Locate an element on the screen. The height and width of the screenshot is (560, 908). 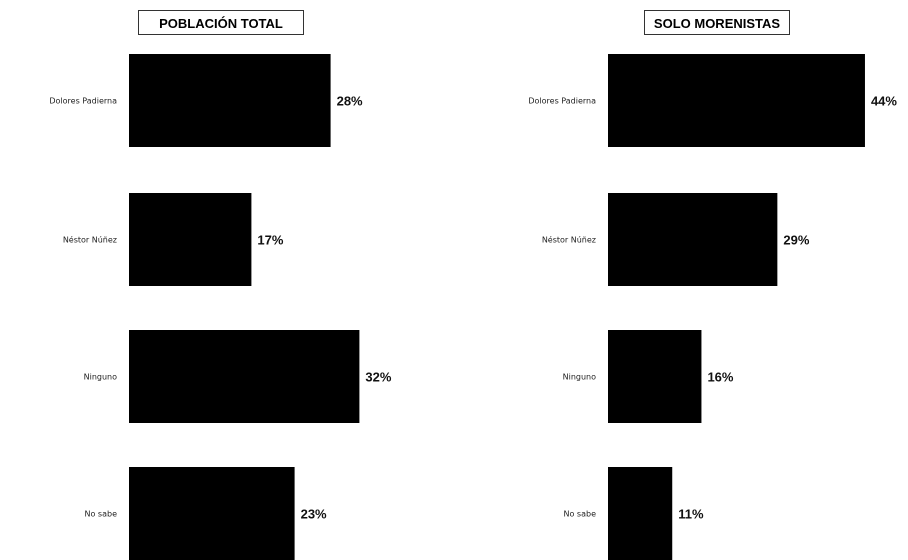
chart-title: POBLACIÓN TOTAL is located at coordinates (221, 22).